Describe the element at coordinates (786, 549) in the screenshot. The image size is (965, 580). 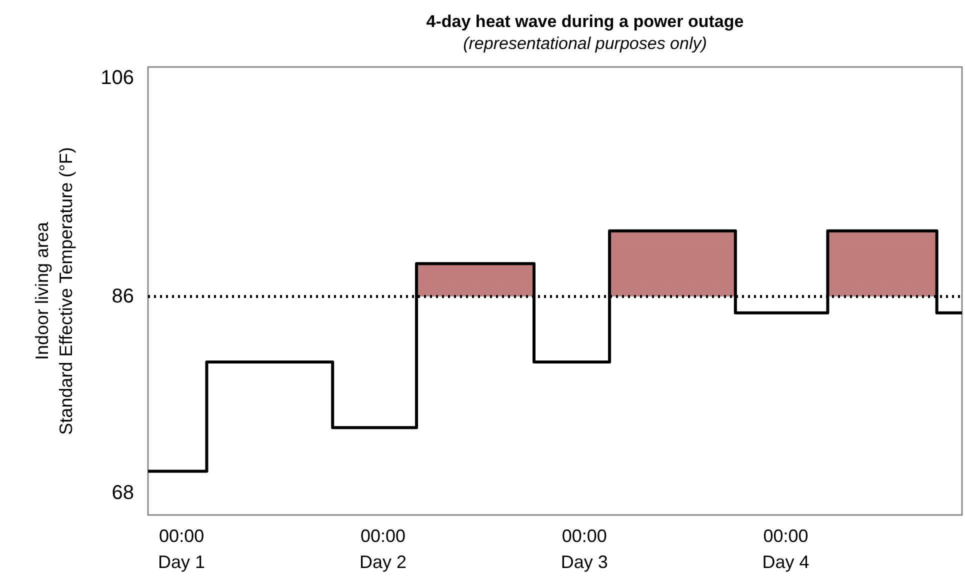
I see `x-tick-label: 00:00 Day 4` at that location.